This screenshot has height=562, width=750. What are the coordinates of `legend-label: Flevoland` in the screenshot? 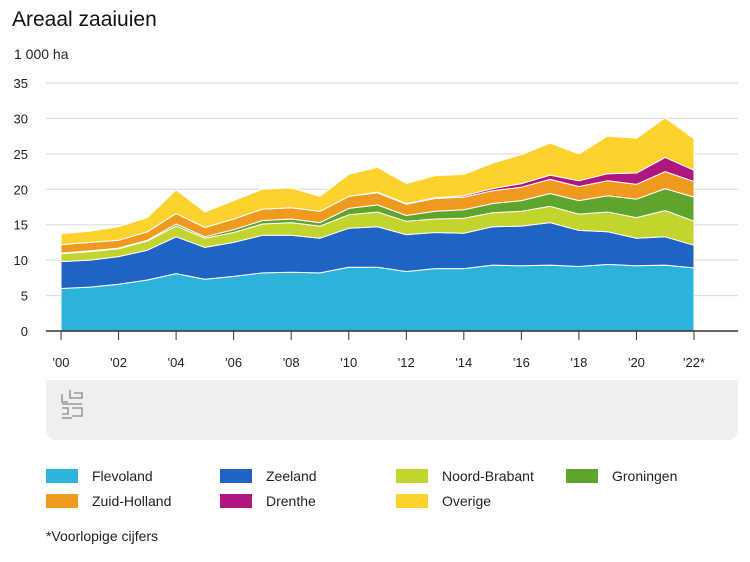 It's located at (122, 476).